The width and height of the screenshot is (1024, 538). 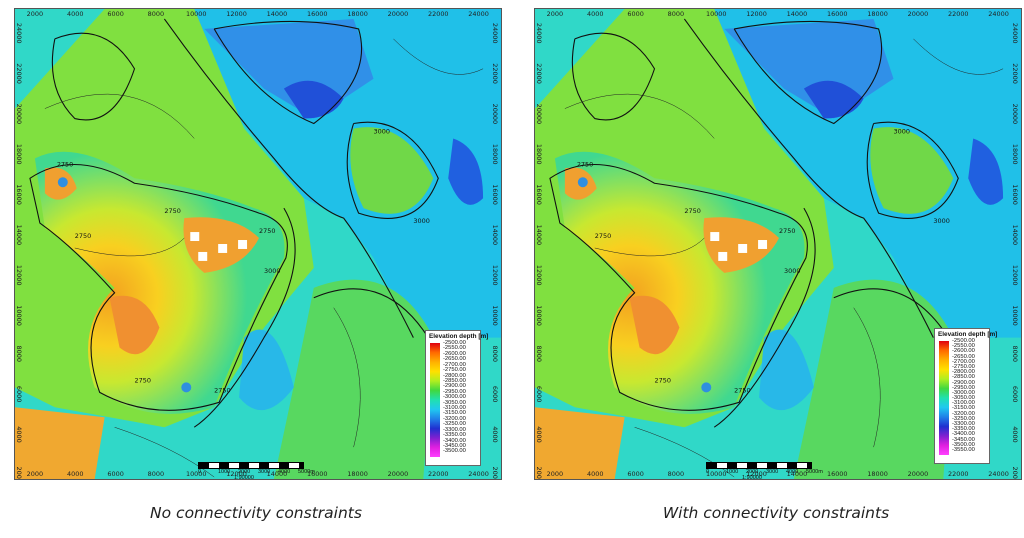 I want to click on scale-label: 4000, so click(x=284, y=472).